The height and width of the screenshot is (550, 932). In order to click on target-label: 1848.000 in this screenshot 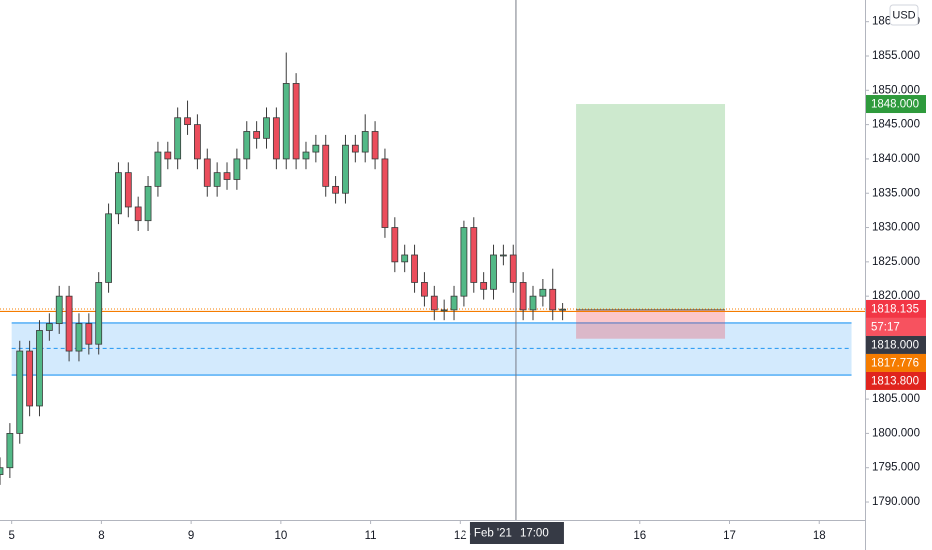, I will do `click(895, 105)`.